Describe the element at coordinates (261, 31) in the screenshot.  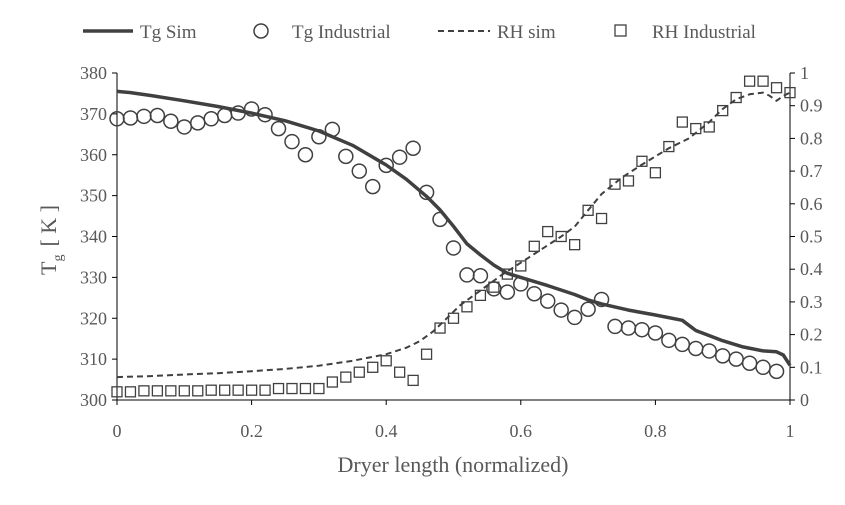
I see `legend-tg-industrial-swatch` at that location.